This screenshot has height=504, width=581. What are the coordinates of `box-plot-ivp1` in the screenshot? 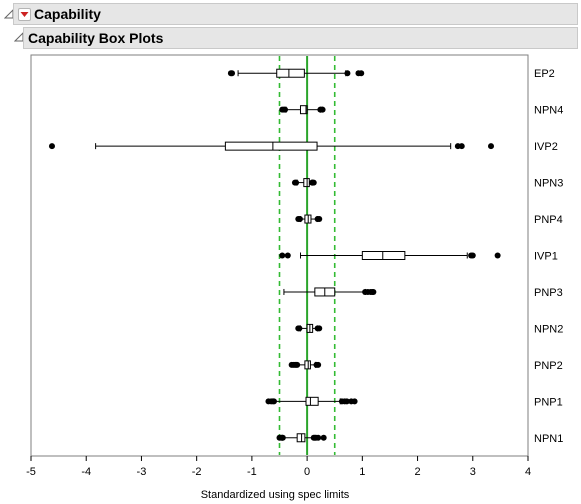 It's located at (390, 255).